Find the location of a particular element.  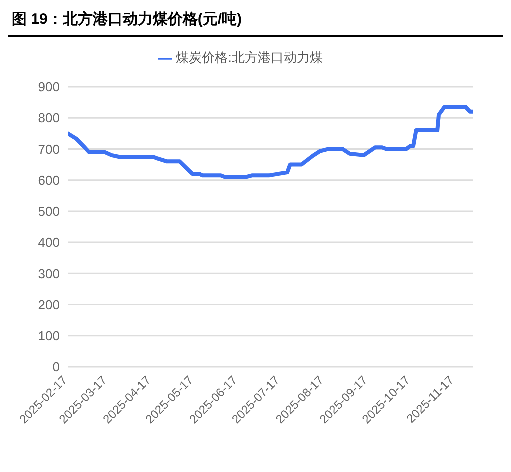

y-tick-label: 800 is located at coordinates (49, 118).